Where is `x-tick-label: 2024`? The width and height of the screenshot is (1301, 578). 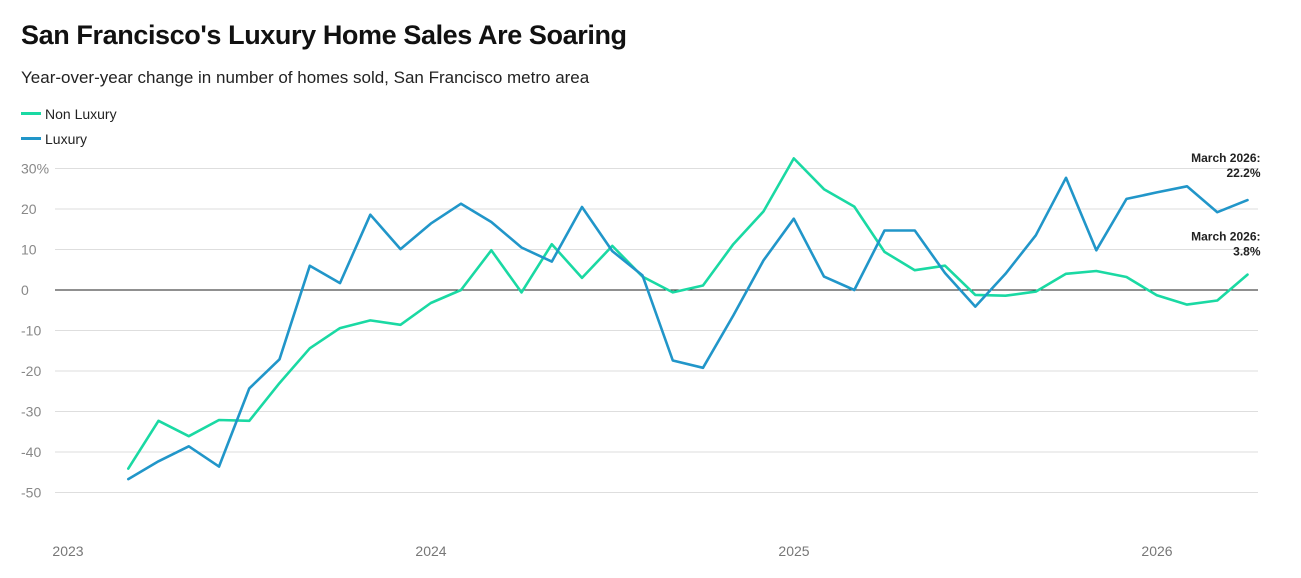
x-tick-label: 2024 is located at coordinates (430, 551).